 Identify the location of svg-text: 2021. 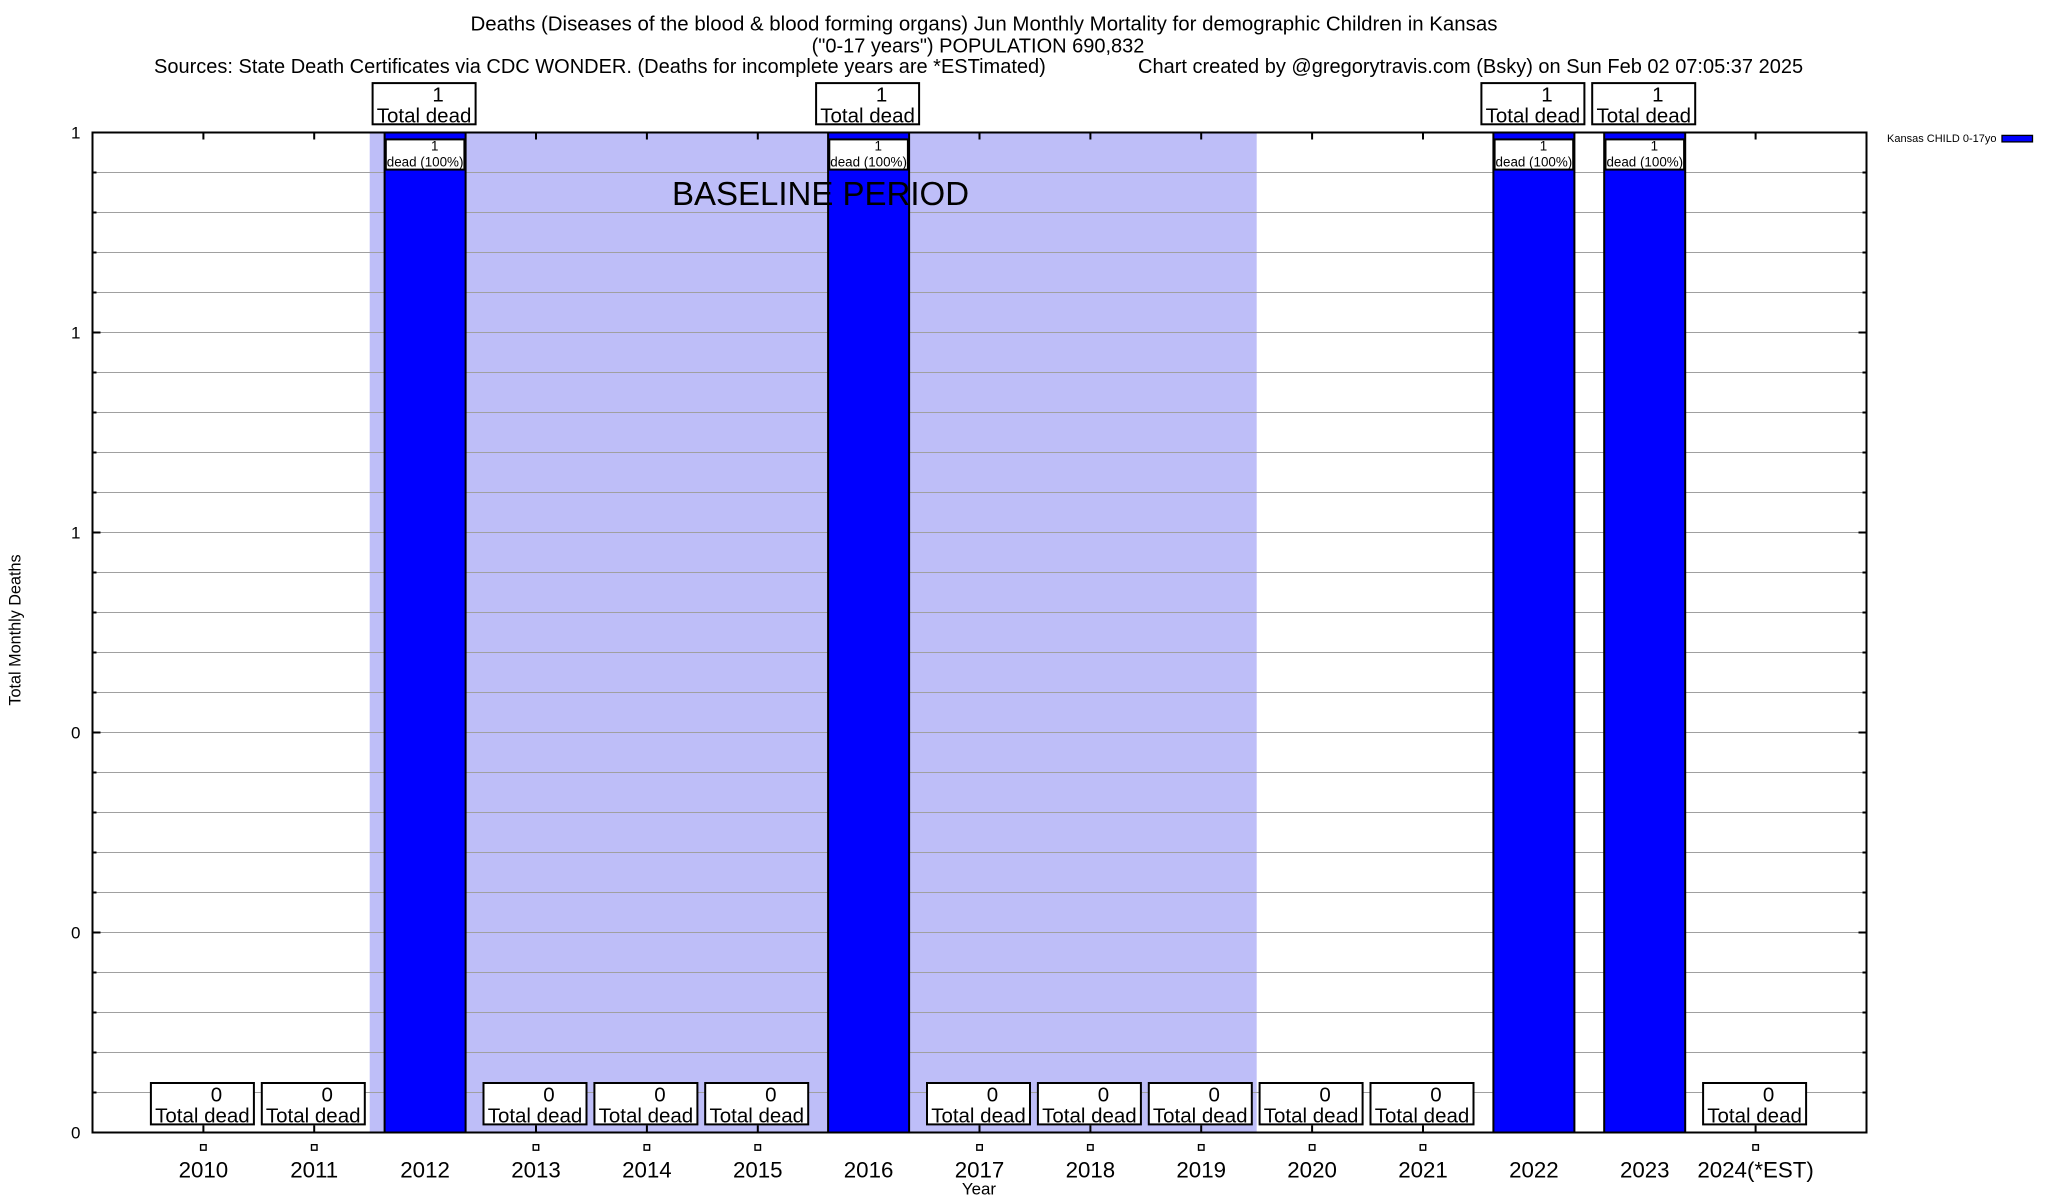
(1423, 1170).